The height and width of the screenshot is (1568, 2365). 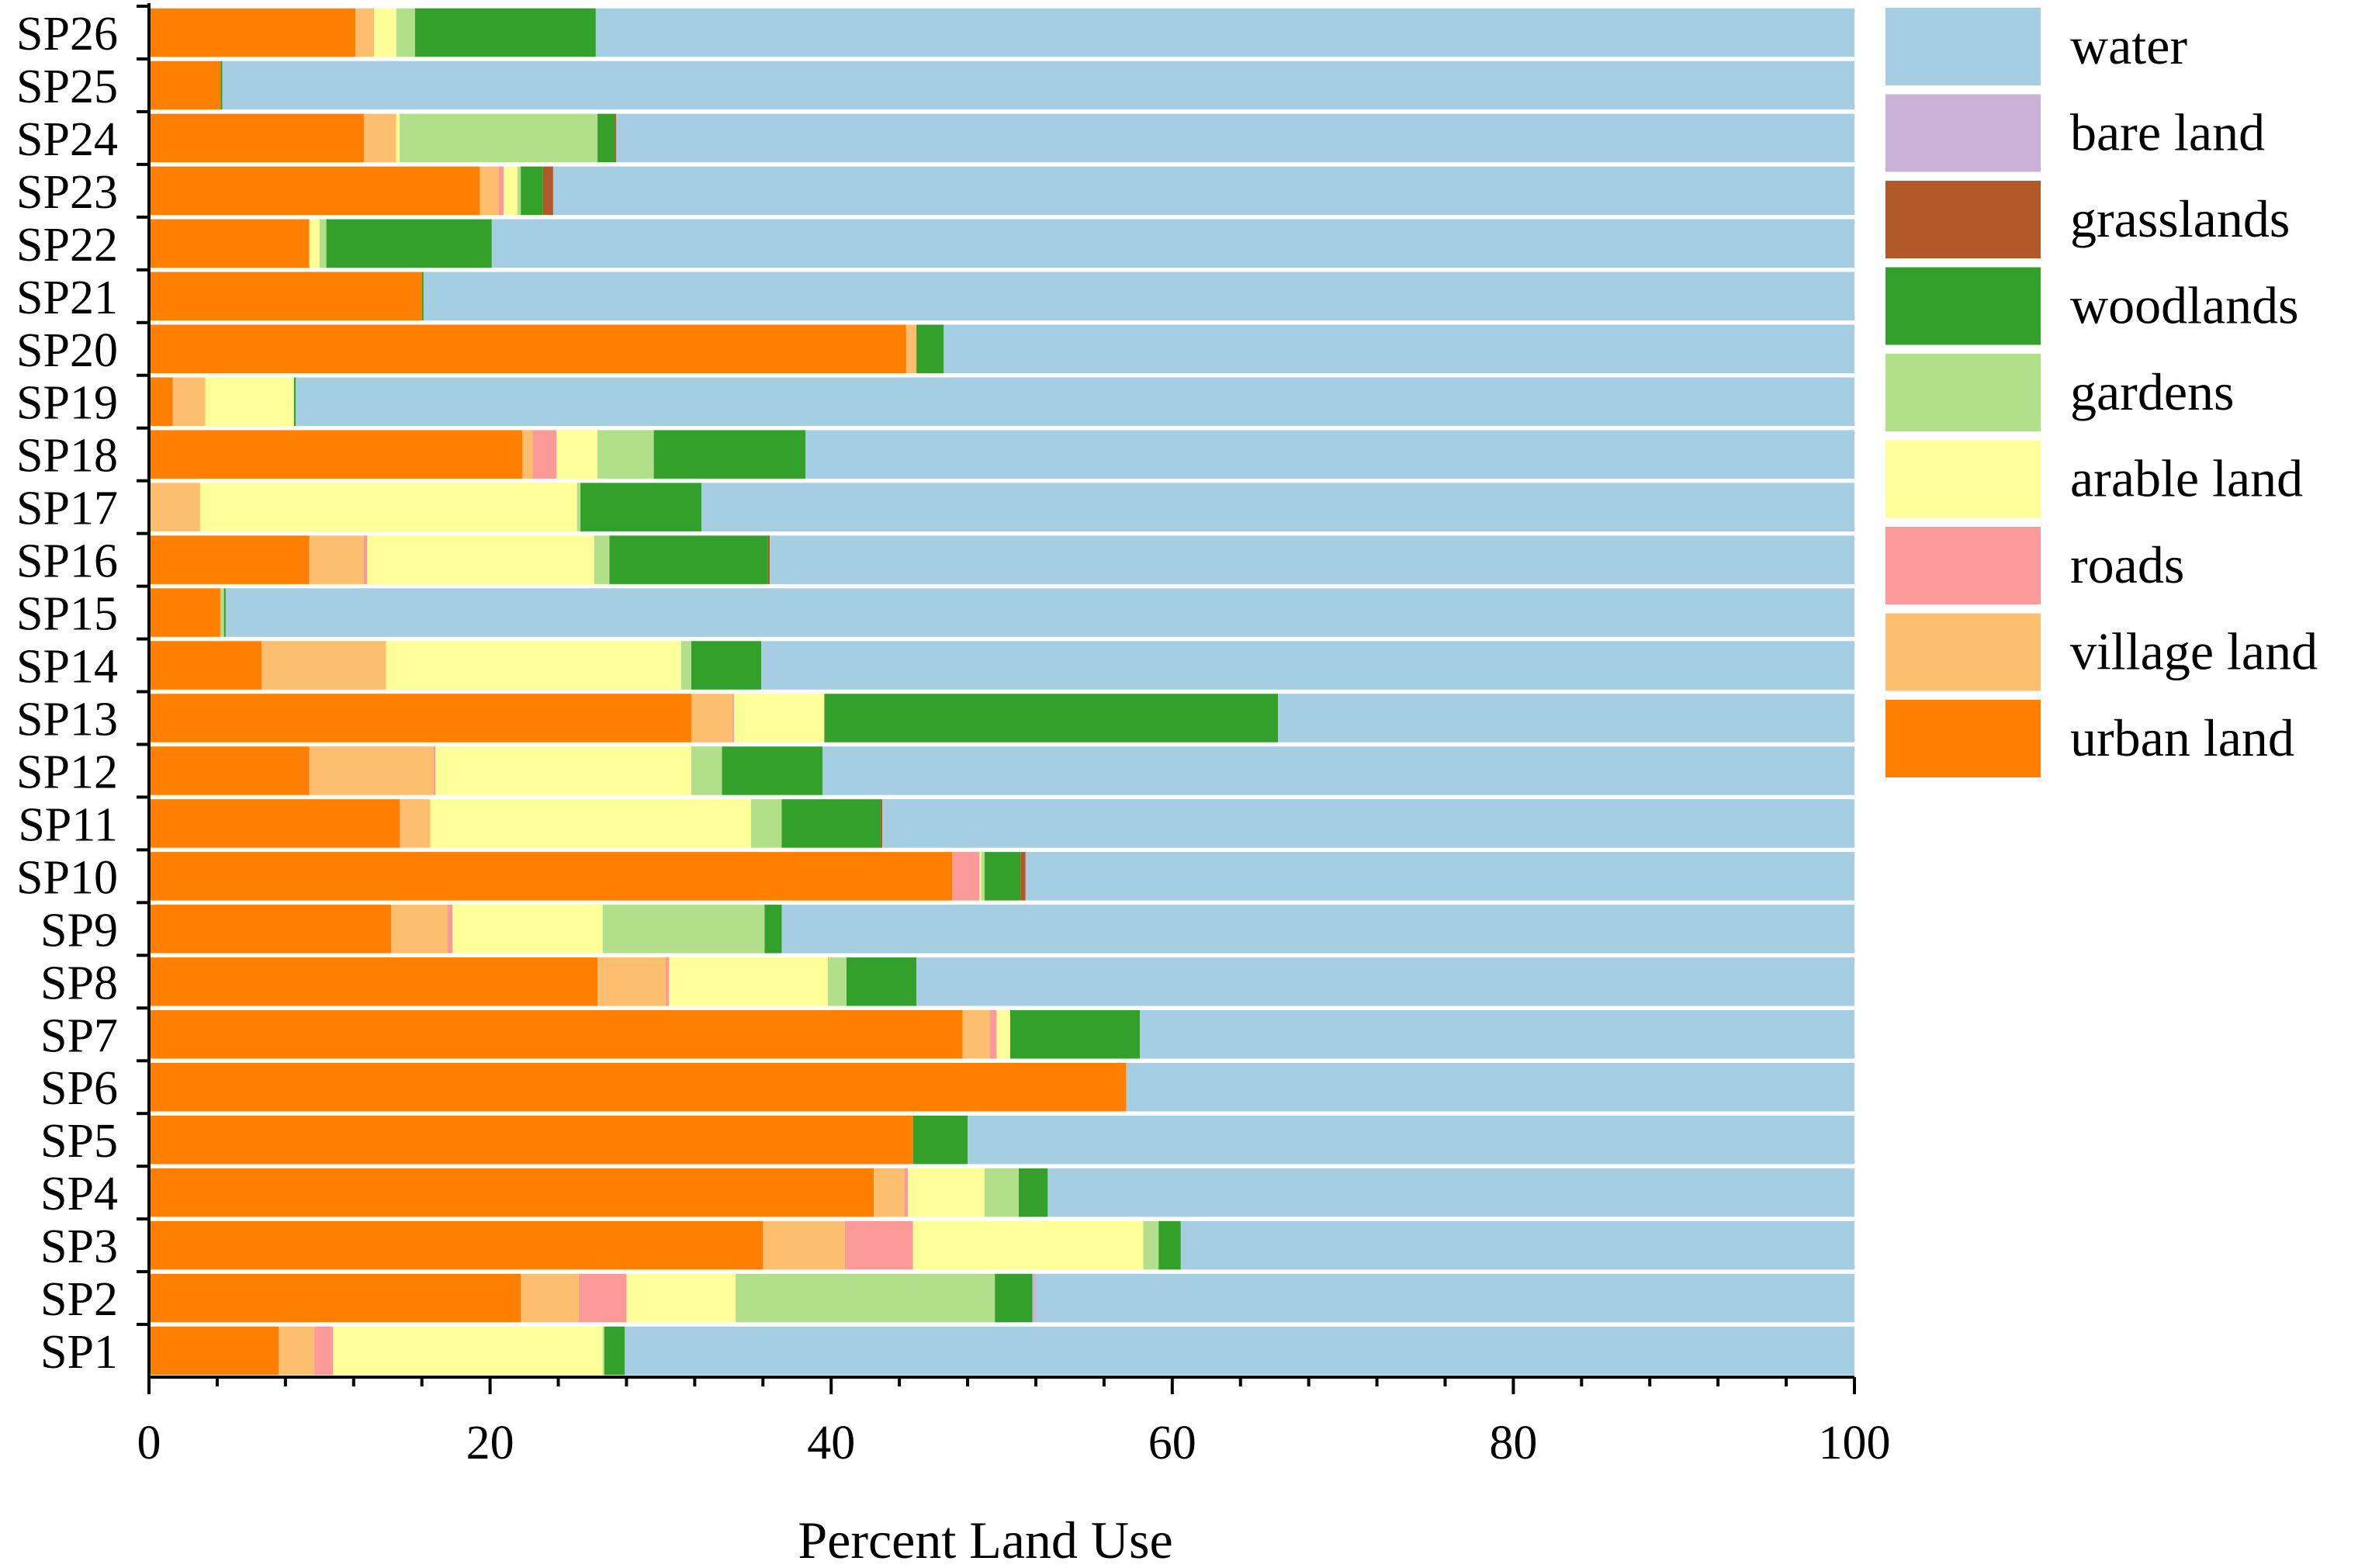 I want to click on bar-sp18-gardens, so click(x=626, y=454).